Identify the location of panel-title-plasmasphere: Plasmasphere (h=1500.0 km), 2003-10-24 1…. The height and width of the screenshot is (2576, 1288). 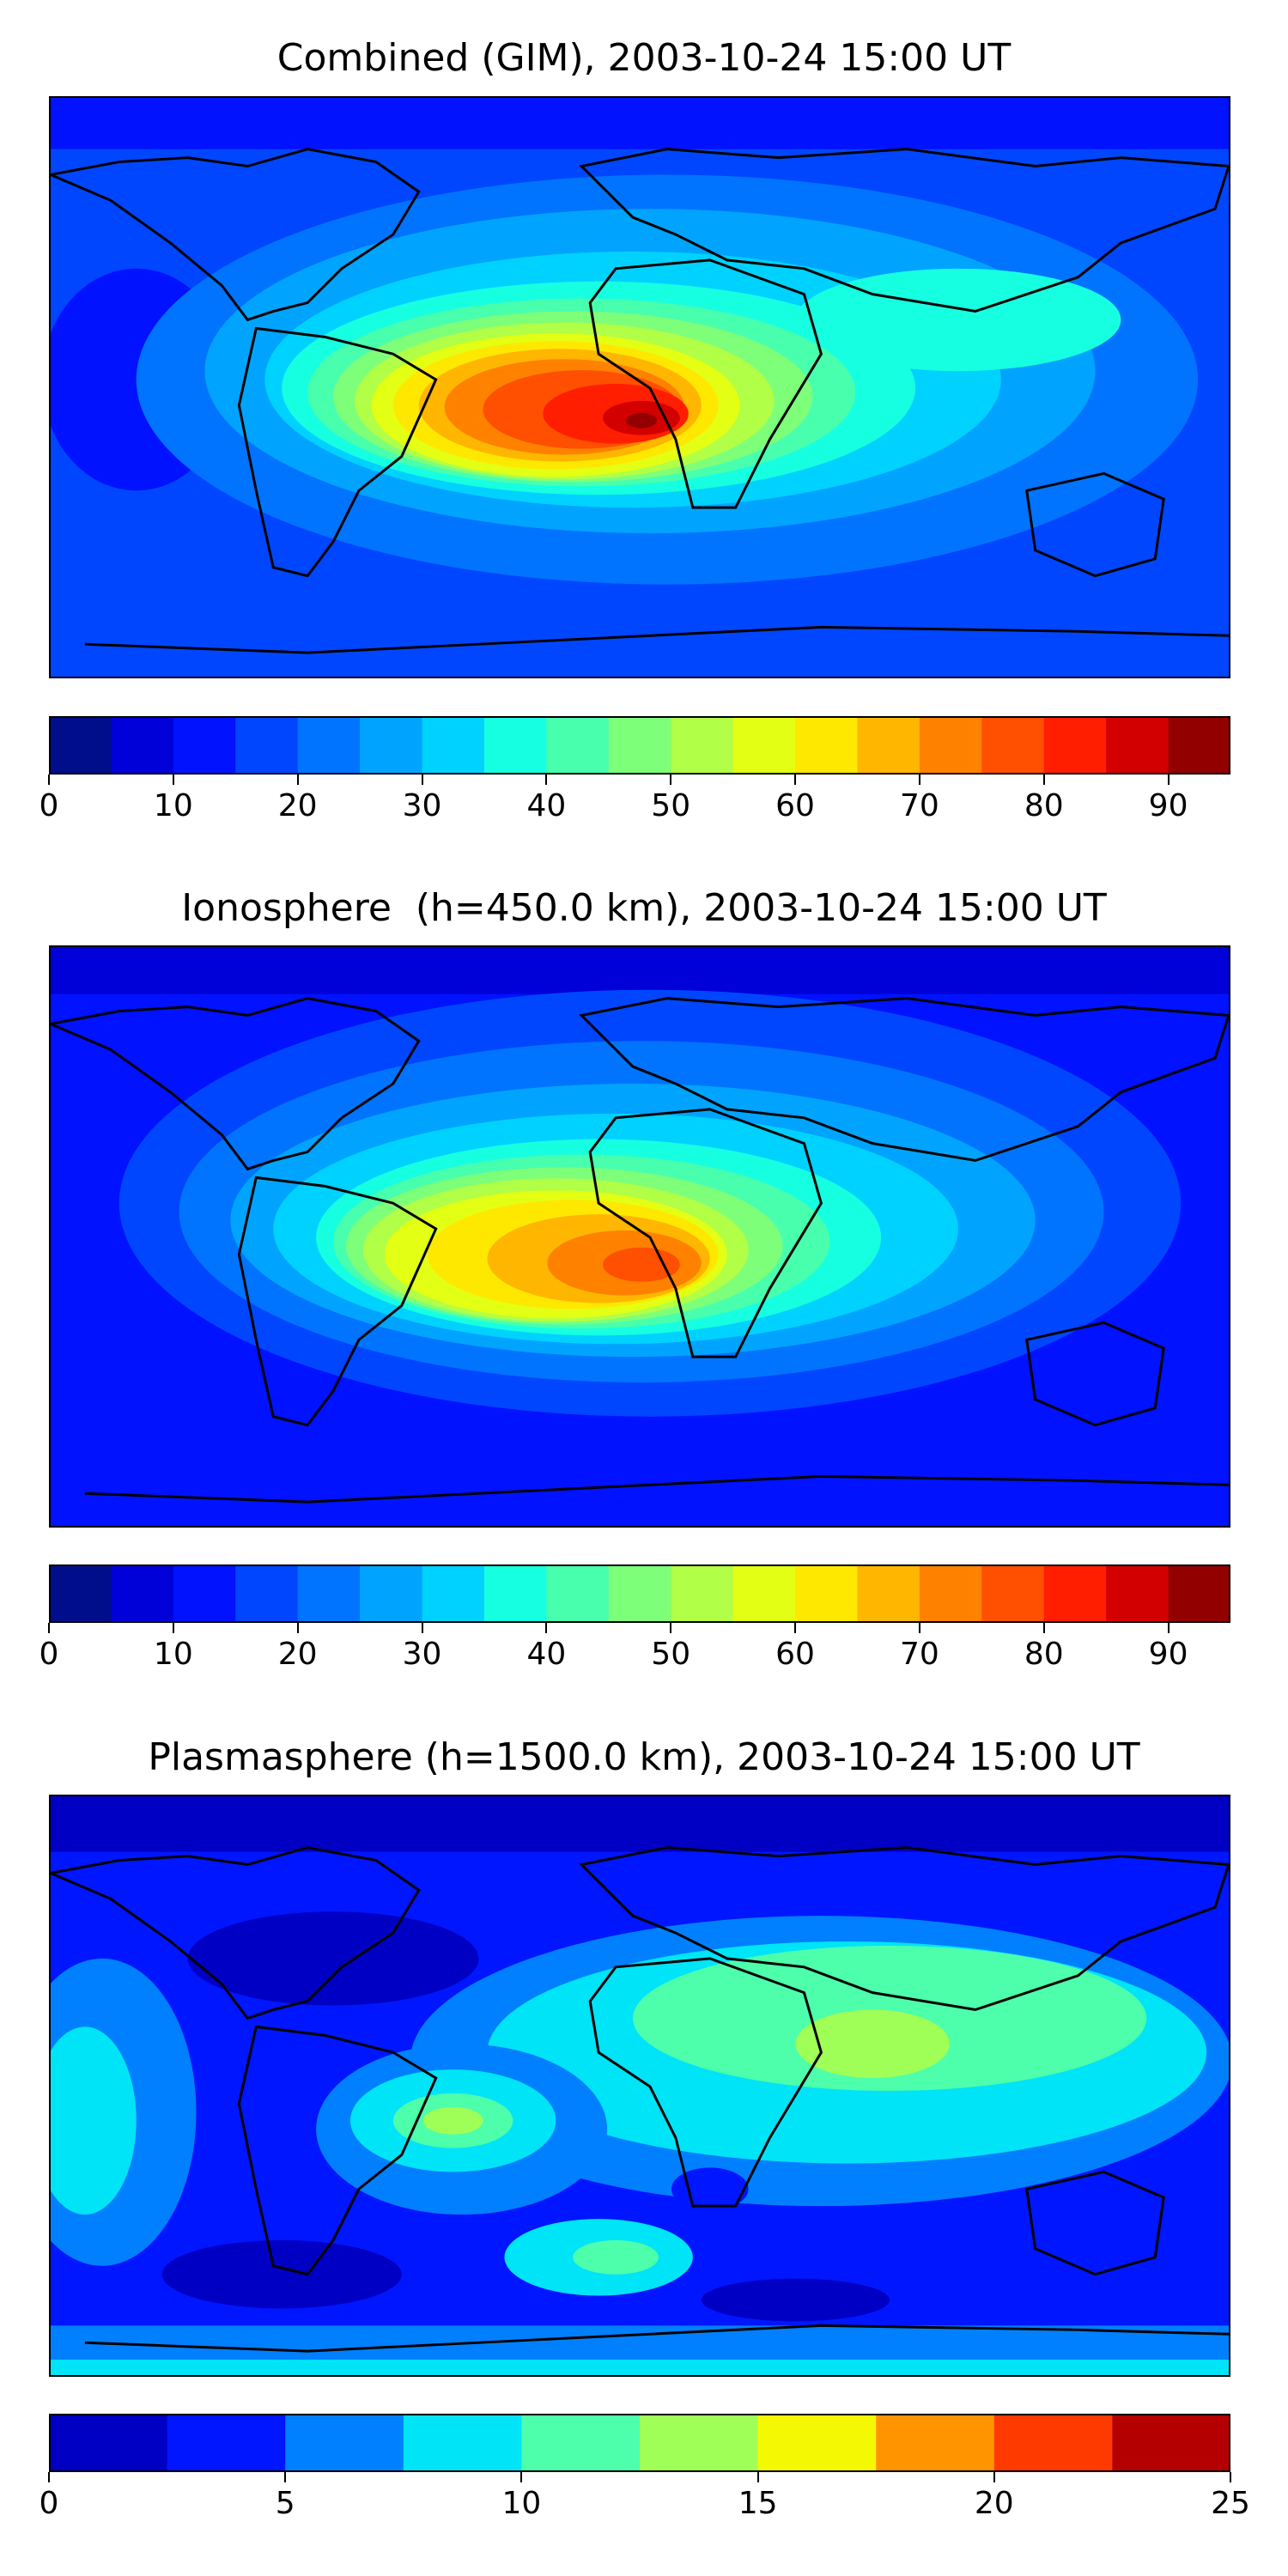
(644, 1757).